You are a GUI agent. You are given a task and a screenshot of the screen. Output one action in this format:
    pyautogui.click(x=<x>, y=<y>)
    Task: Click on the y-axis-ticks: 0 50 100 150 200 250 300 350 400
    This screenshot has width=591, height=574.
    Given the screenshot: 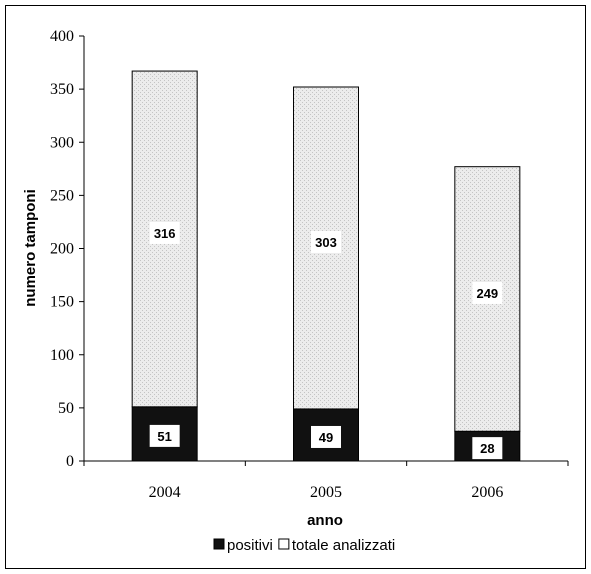 What is the action you would take?
    pyautogui.click(x=67, y=249)
    